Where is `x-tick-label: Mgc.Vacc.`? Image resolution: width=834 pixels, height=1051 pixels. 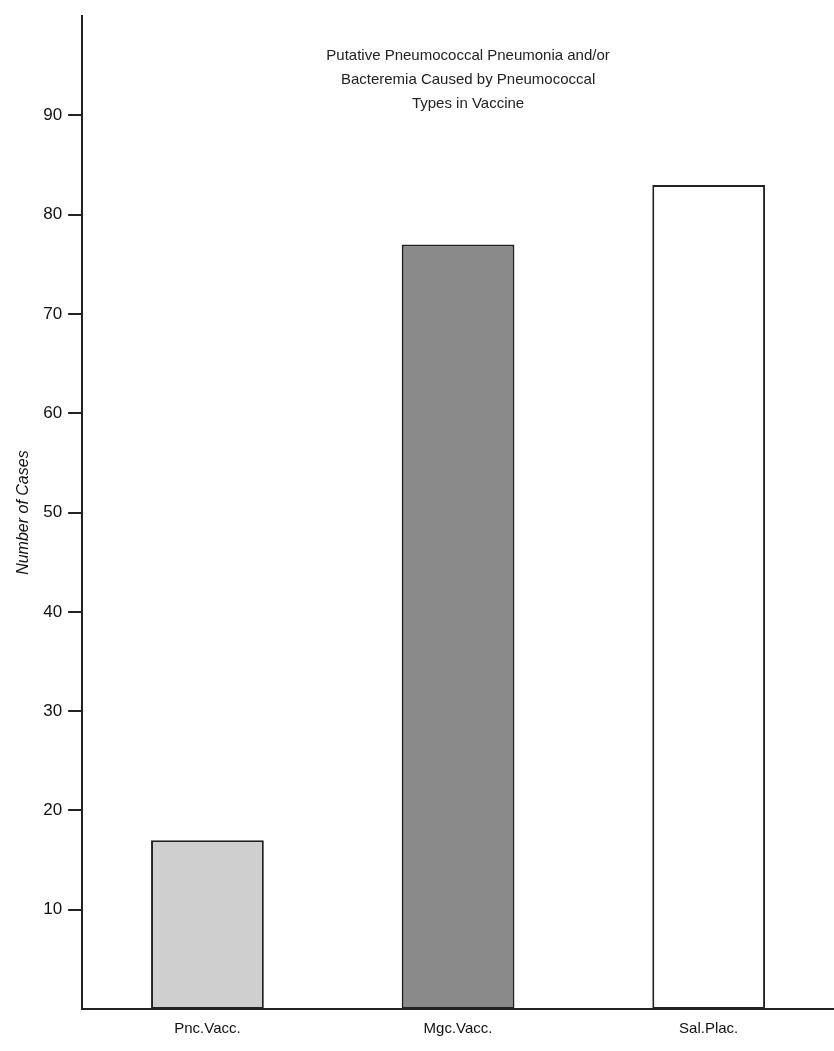
x-tick-label: Mgc.Vacc. is located at coordinates (458, 1028).